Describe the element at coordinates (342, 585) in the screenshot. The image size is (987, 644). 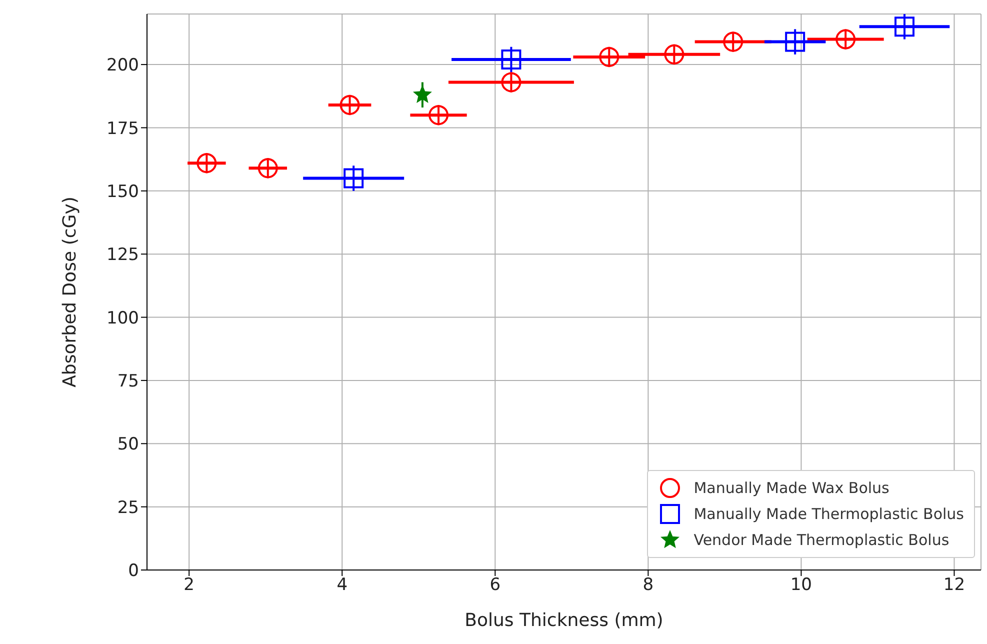
I see `x-tick-label: 4` at that location.